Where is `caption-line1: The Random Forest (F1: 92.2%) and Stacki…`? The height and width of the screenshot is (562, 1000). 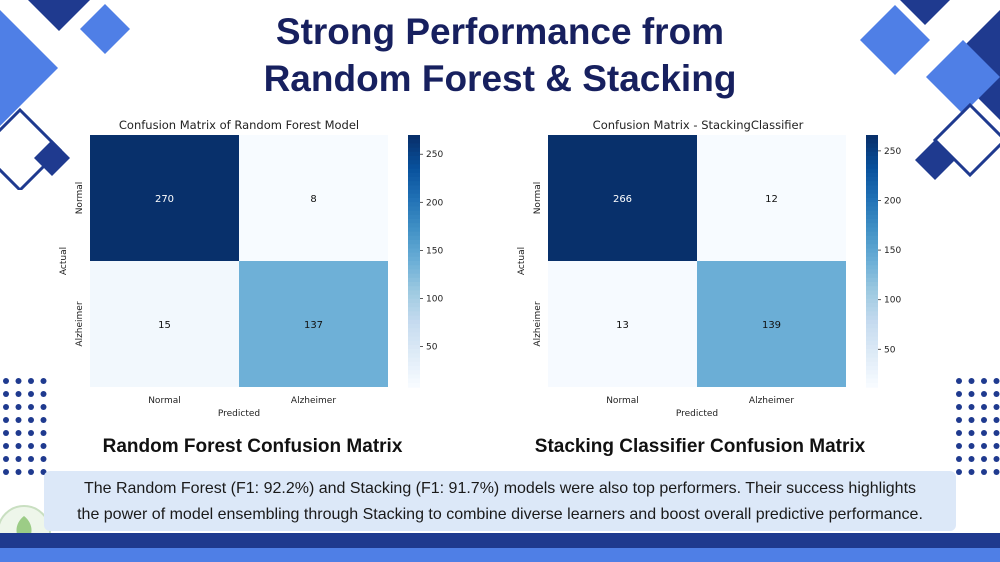
caption-line1: The Random Forest (F1: 92.2%) and Stacki… is located at coordinates (500, 488).